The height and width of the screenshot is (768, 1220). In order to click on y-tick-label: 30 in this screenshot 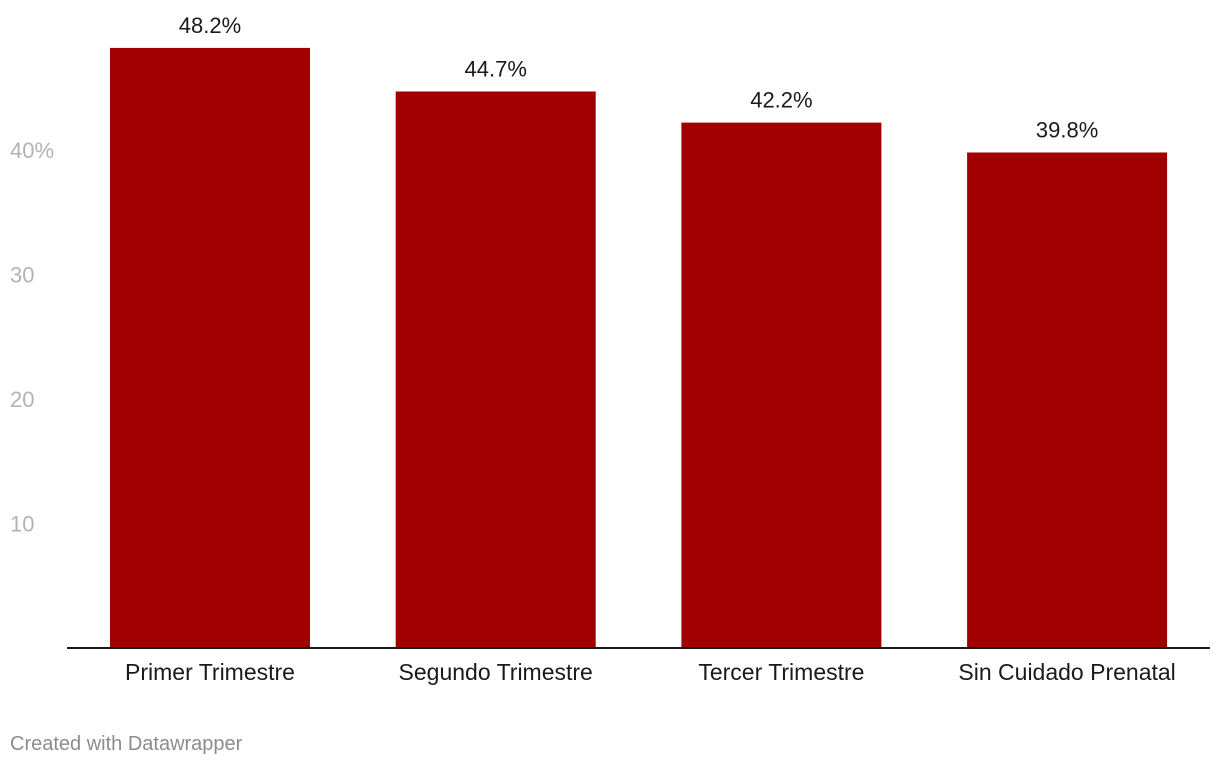, I will do `click(22, 275)`.